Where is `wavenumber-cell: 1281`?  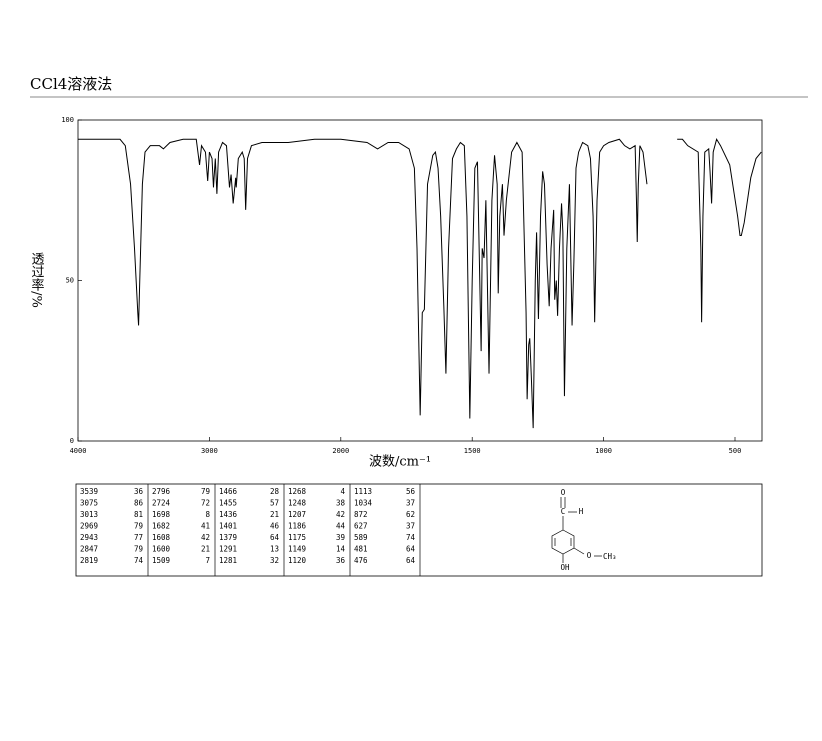
wavenumber-cell: 1281 is located at coordinates (228, 560).